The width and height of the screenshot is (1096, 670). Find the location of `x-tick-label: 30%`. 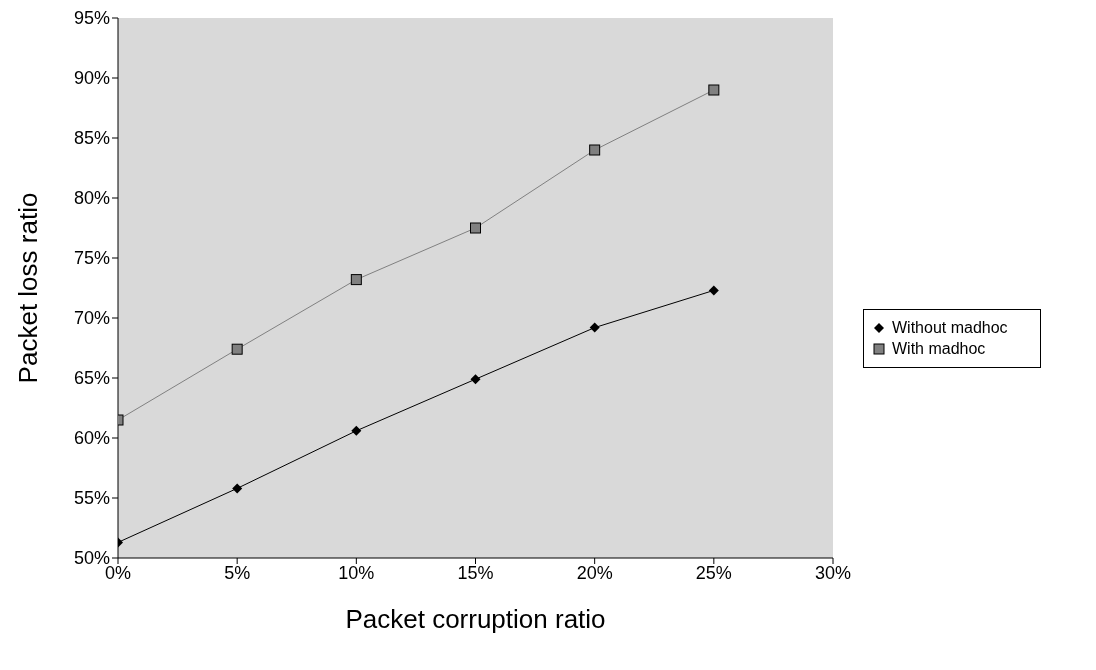

x-tick-label: 30% is located at coordinates (833, 572).